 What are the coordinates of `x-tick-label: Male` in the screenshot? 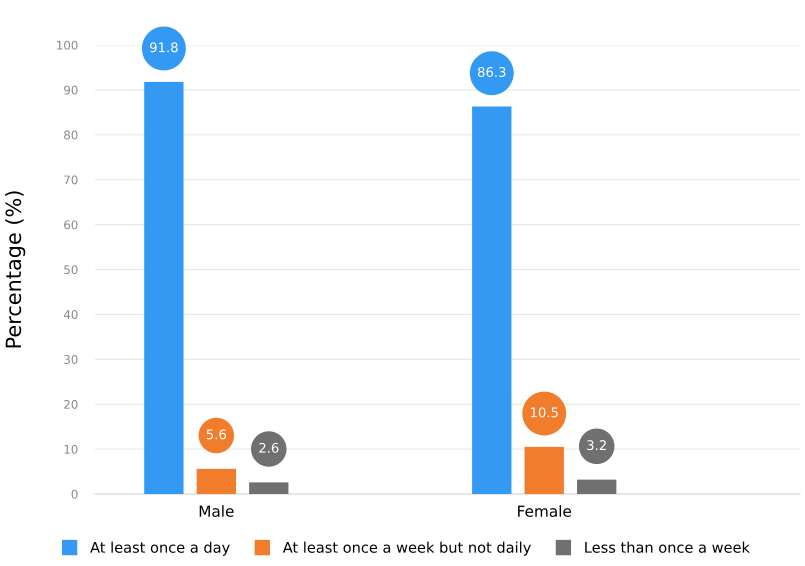 It's located at (217, 511).